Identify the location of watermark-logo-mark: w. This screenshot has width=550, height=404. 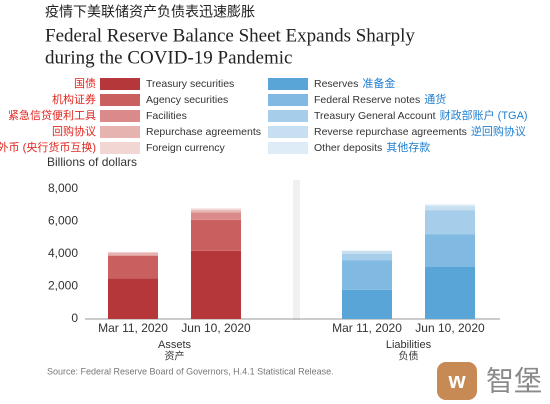
(456, 380).